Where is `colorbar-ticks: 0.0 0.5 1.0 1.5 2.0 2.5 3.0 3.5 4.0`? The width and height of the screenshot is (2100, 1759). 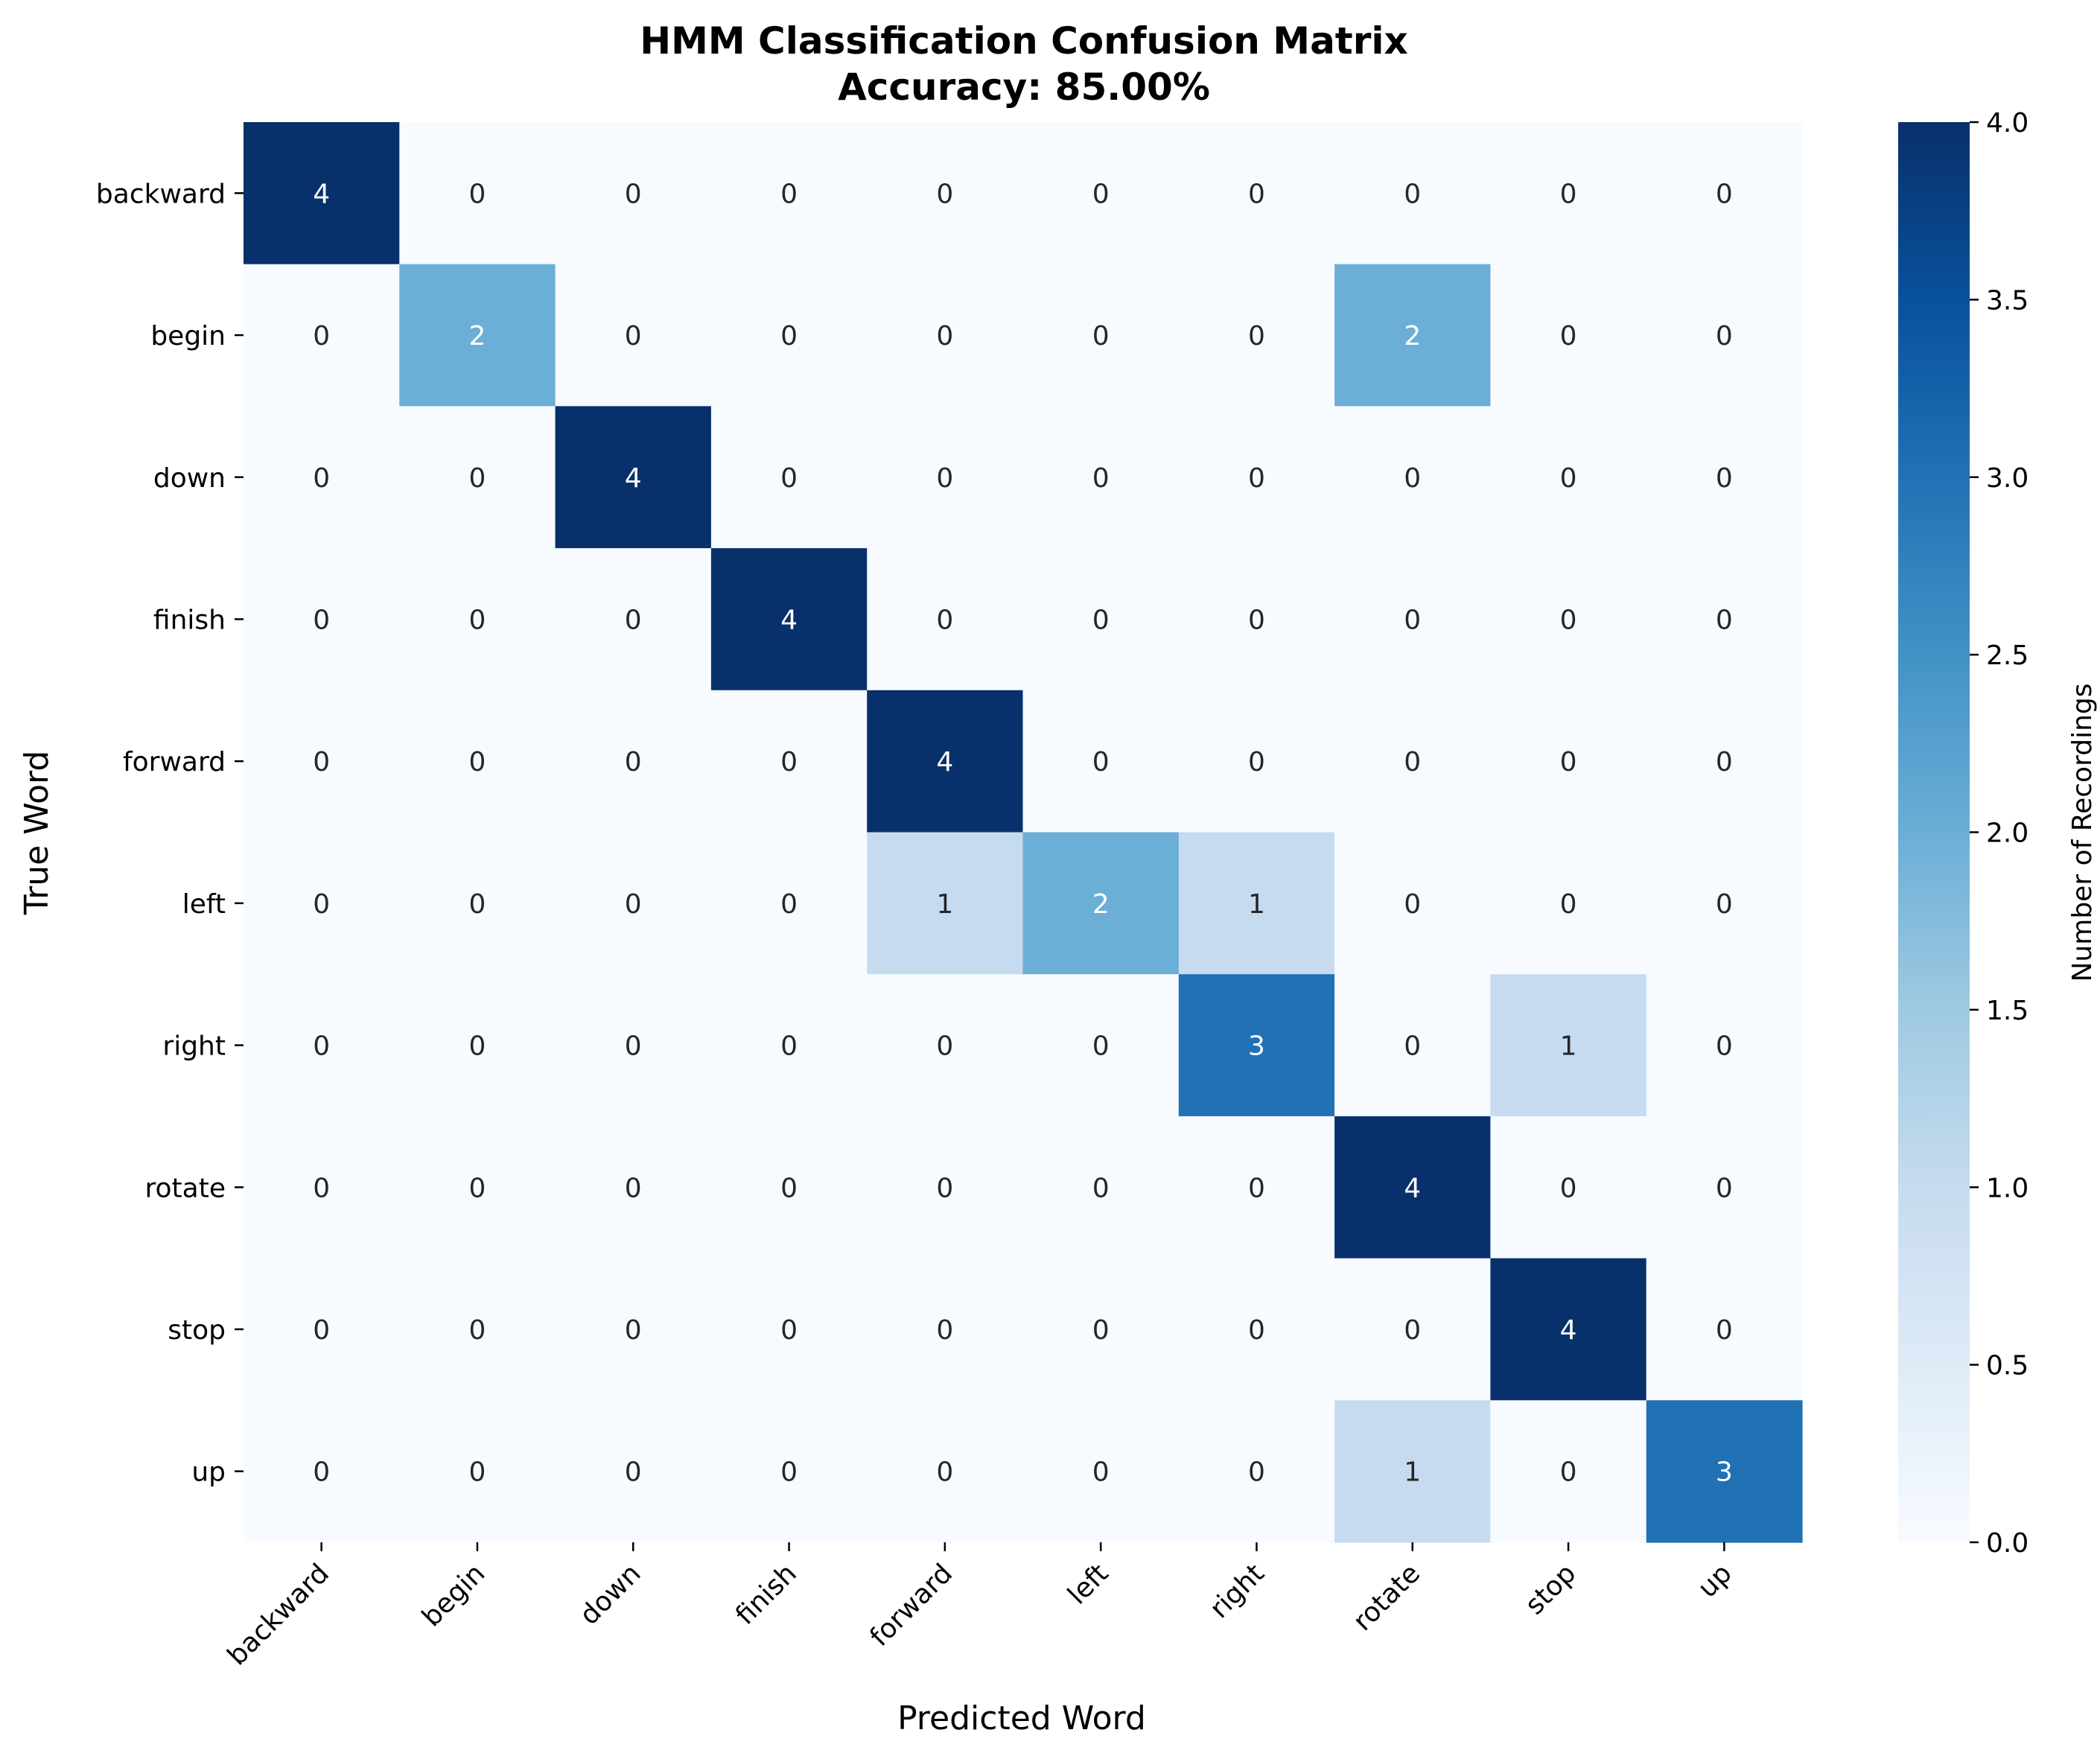 colorbar-ticks: 0.0 0.5 1.0 1.5 2.0 2.5 3.0 3.5 4.0 is located at coordinates (1999, 833).